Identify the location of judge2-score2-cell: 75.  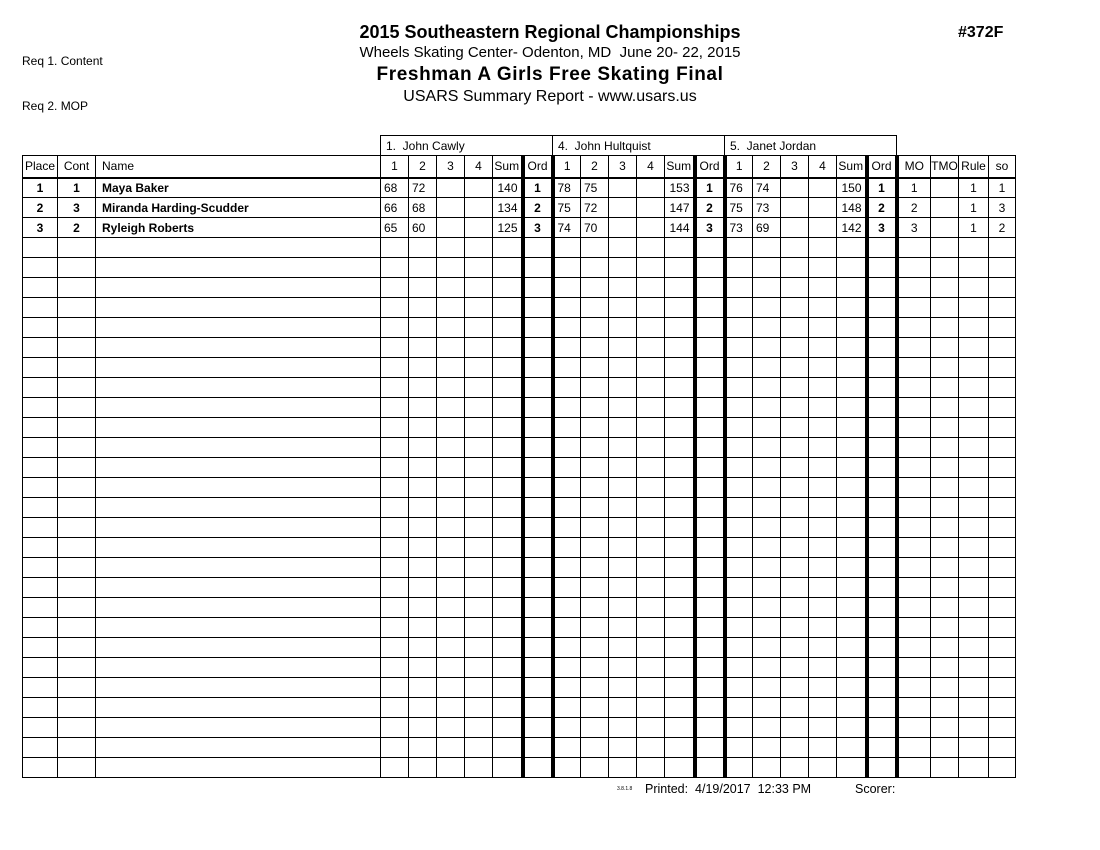
(594, 187).